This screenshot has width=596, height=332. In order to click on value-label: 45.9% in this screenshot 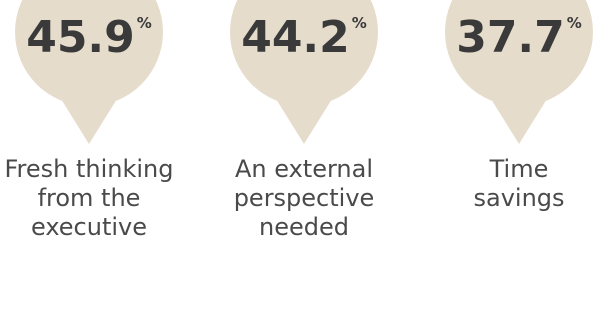, I will do `click(89, 37)`.